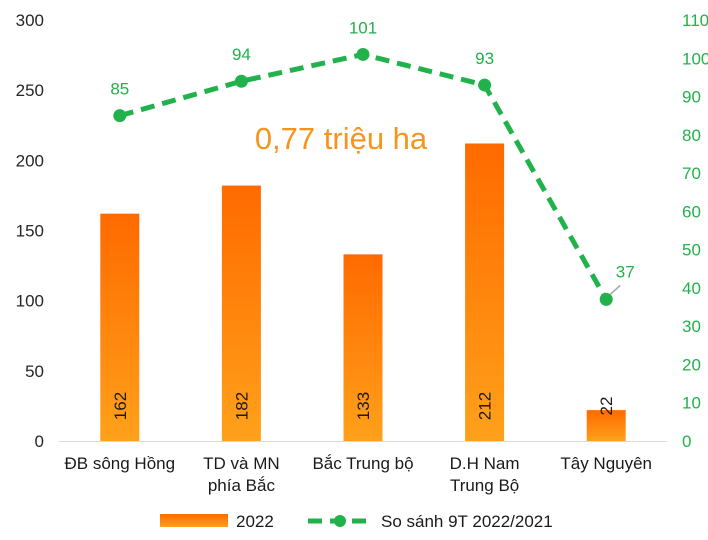 This screenshot has width=708, height=540. What do you see at coordinates (30, 90) in the screenshot?
I see `left-tick-label: 250` at bounding box center [30, 90].